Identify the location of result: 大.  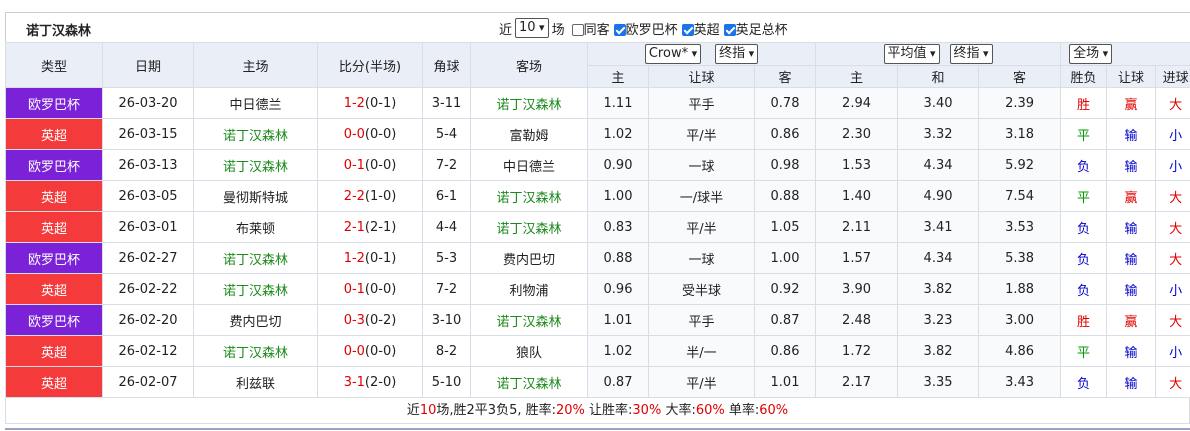
(1172, 103).